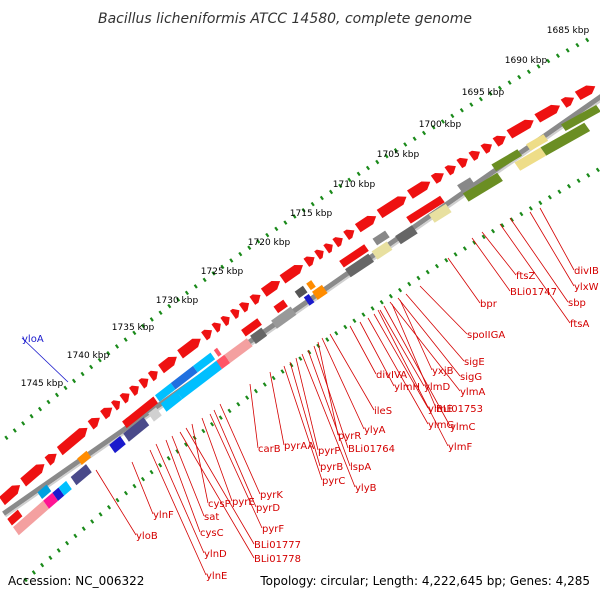  What do you see at coordinates (212, 533) in the screenshot?
I see `gene-label-cysc: cysC` at bounding box center [212, 533].